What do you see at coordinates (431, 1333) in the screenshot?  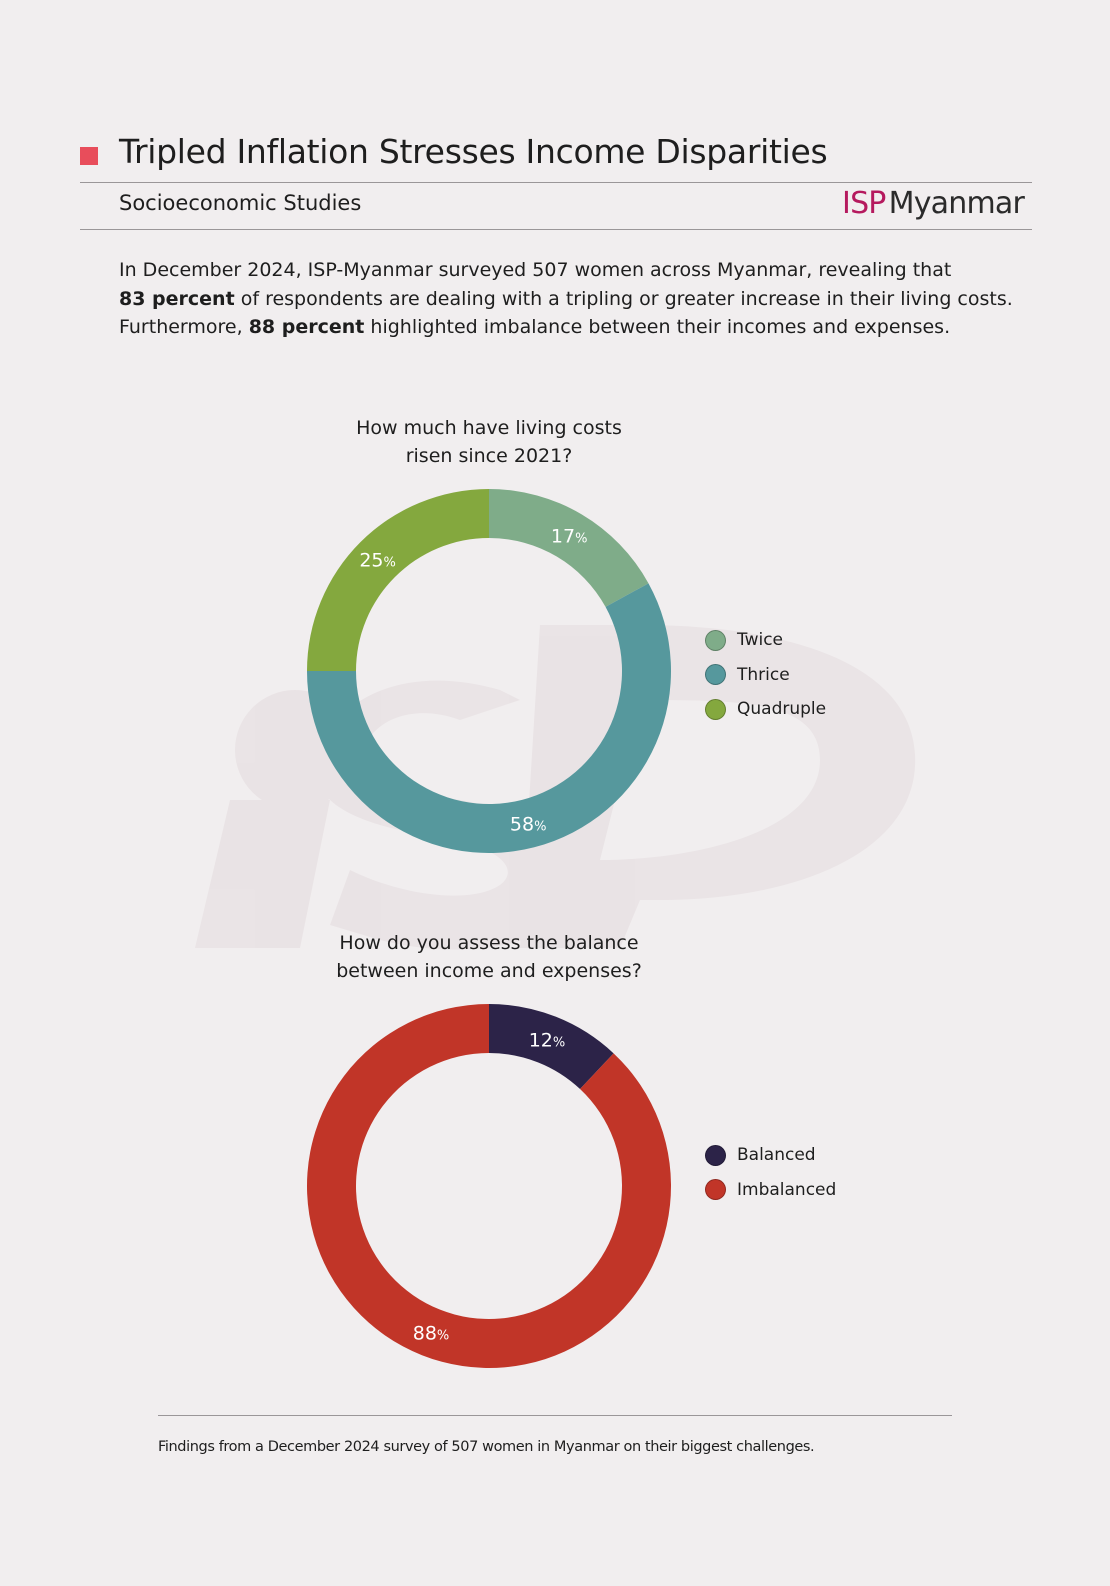 I see `slice-value-label: 88%` at bounding box center [431, 1333].